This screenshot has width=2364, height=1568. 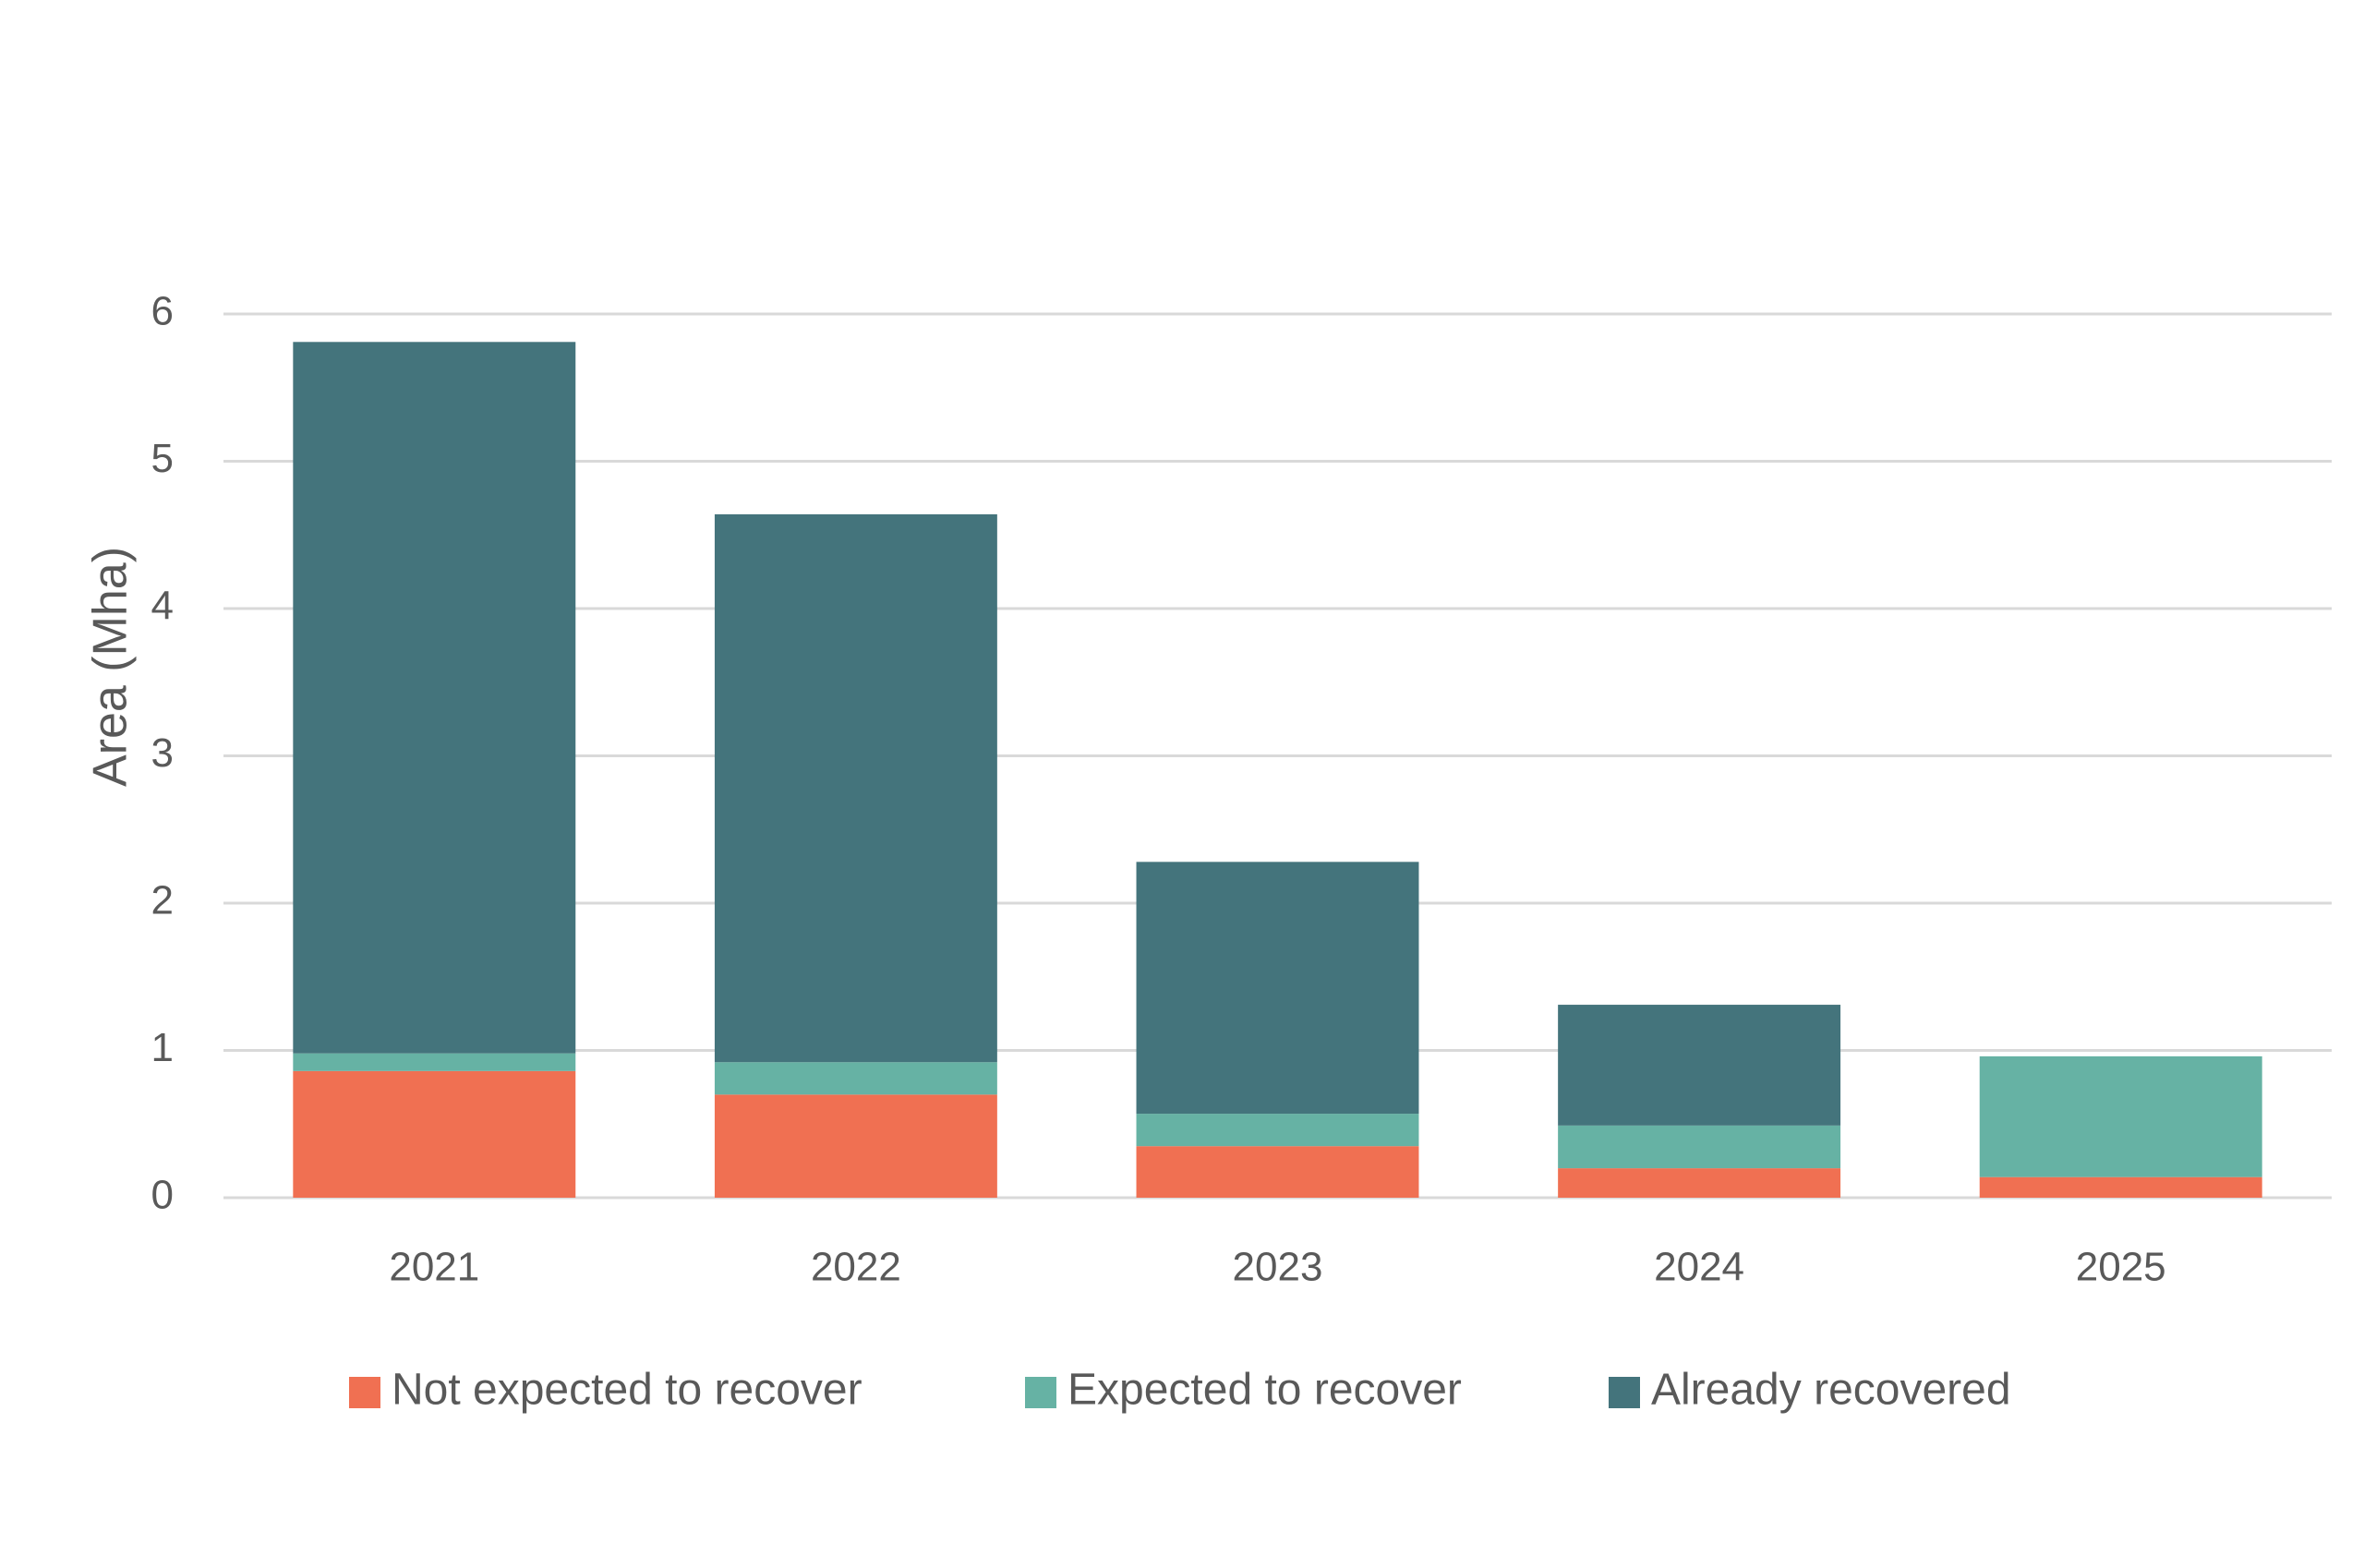 What do you see at coordinates (1831, 1390) in the screenshot?
I see `legend-label: Already recovered` at bounding box center [1831, 1390].